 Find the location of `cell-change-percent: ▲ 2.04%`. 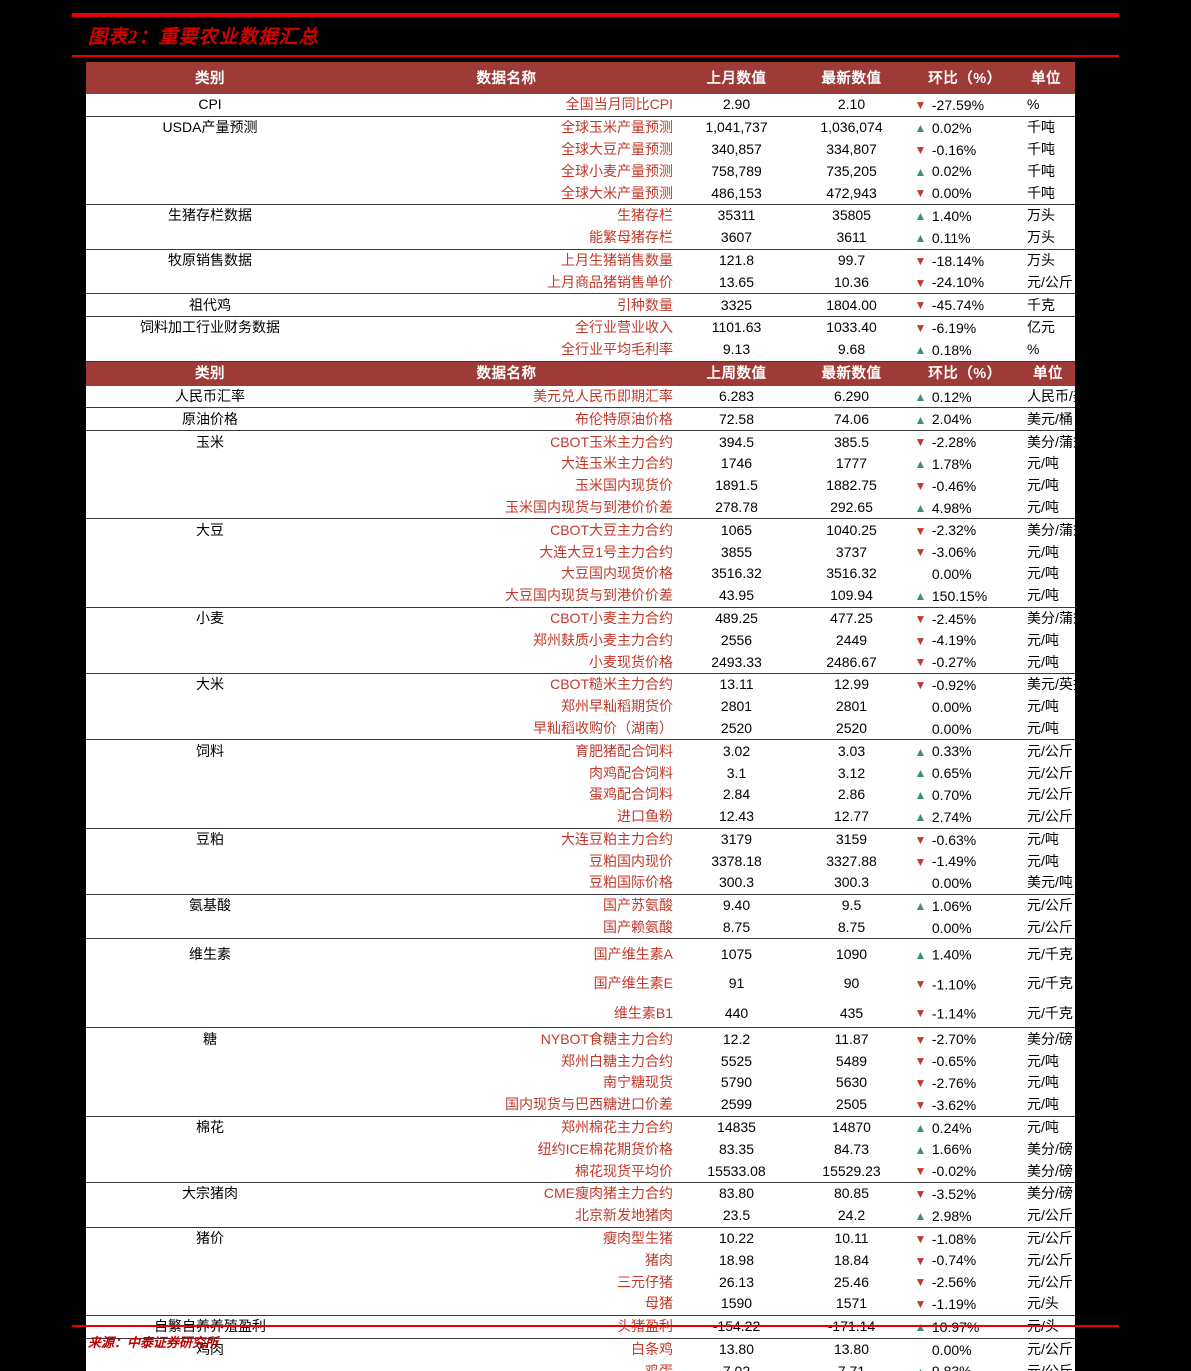

cell-change-percent: ▲ 2.04% is located at coordinates (965, 419).